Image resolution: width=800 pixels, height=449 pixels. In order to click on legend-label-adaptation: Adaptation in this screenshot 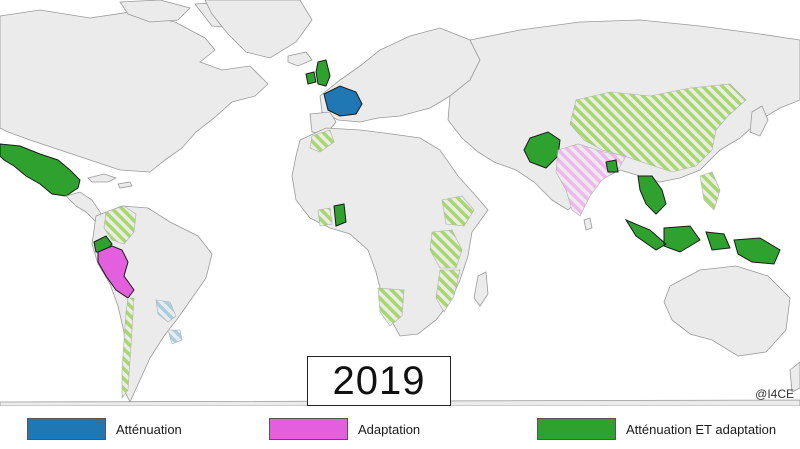, I will do `click(389, 429)`.